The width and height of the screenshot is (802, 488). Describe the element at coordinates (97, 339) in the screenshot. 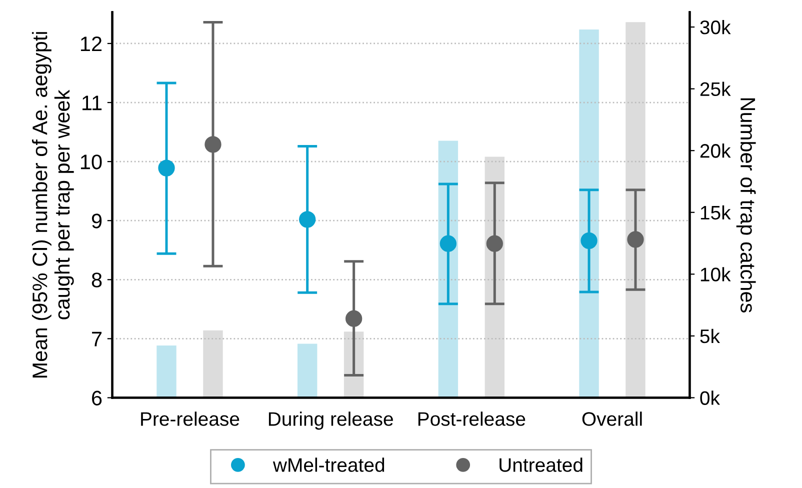

I see `y-tick-label: 7` at that location.